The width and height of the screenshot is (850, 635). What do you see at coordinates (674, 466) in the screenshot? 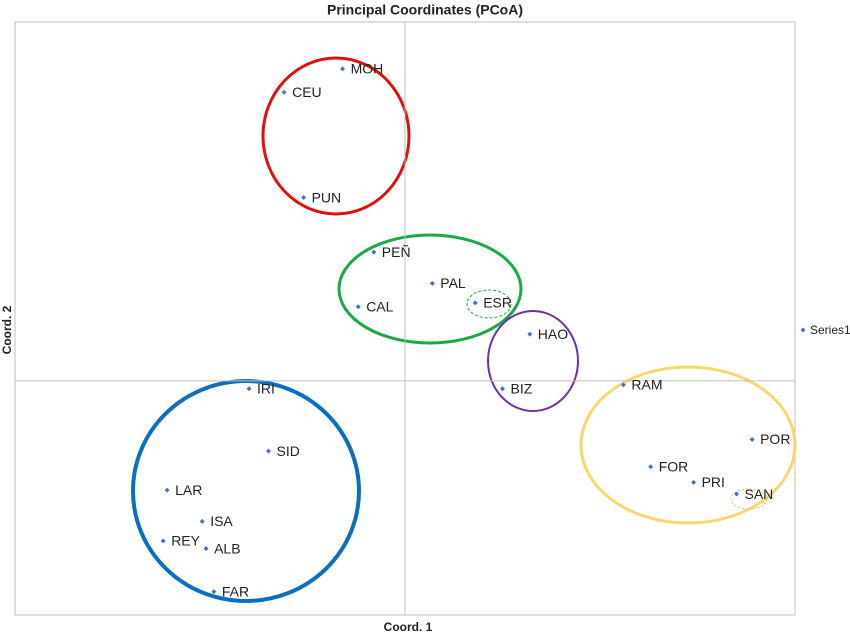
I see `point-label: FOR` at bounding box center [674, 466].